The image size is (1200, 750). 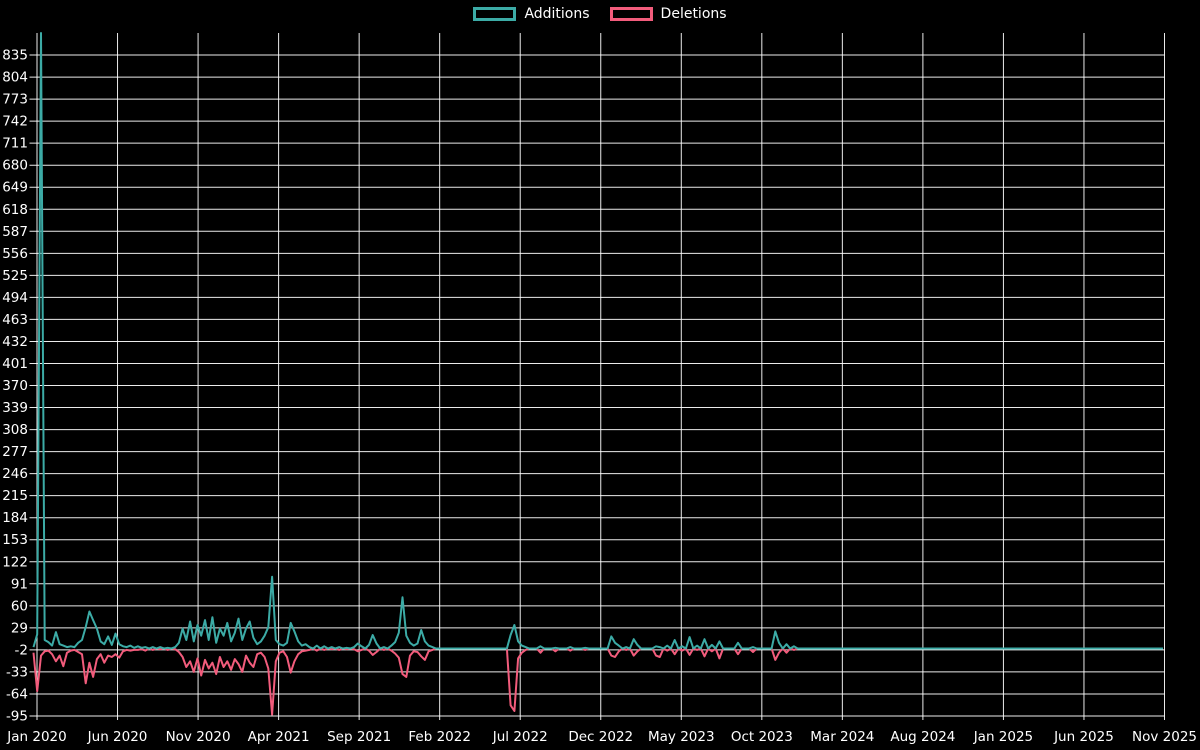 I want to click on legend-item-additions: Additions, so click(x=531, y=14).